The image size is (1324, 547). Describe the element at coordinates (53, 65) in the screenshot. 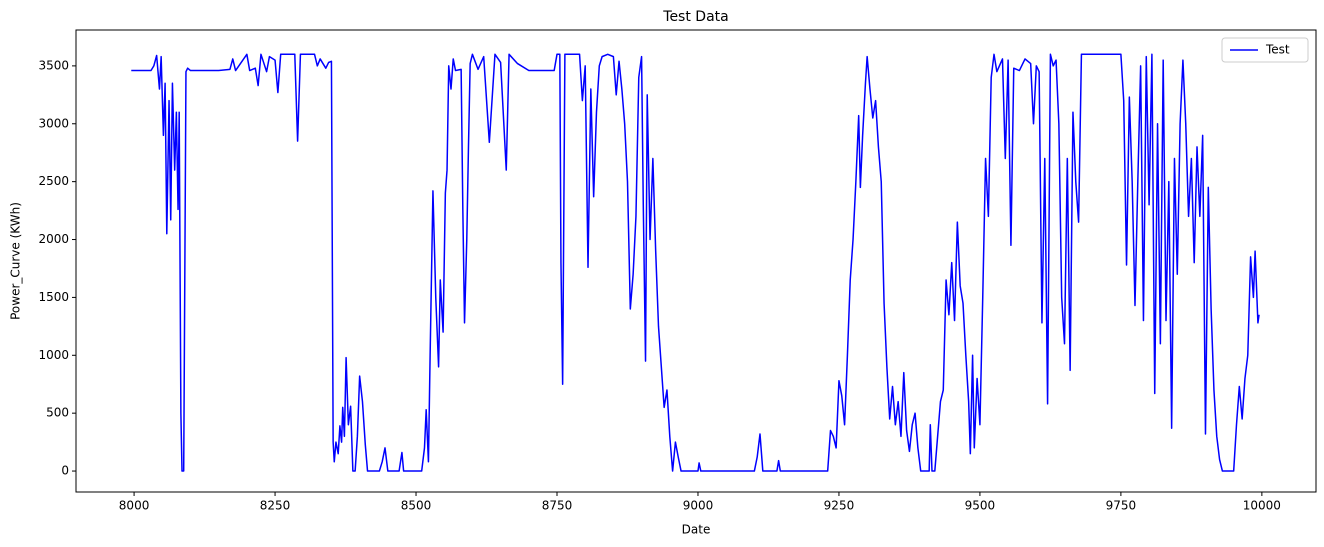

I see `y-tick-label: 3500` at that location.